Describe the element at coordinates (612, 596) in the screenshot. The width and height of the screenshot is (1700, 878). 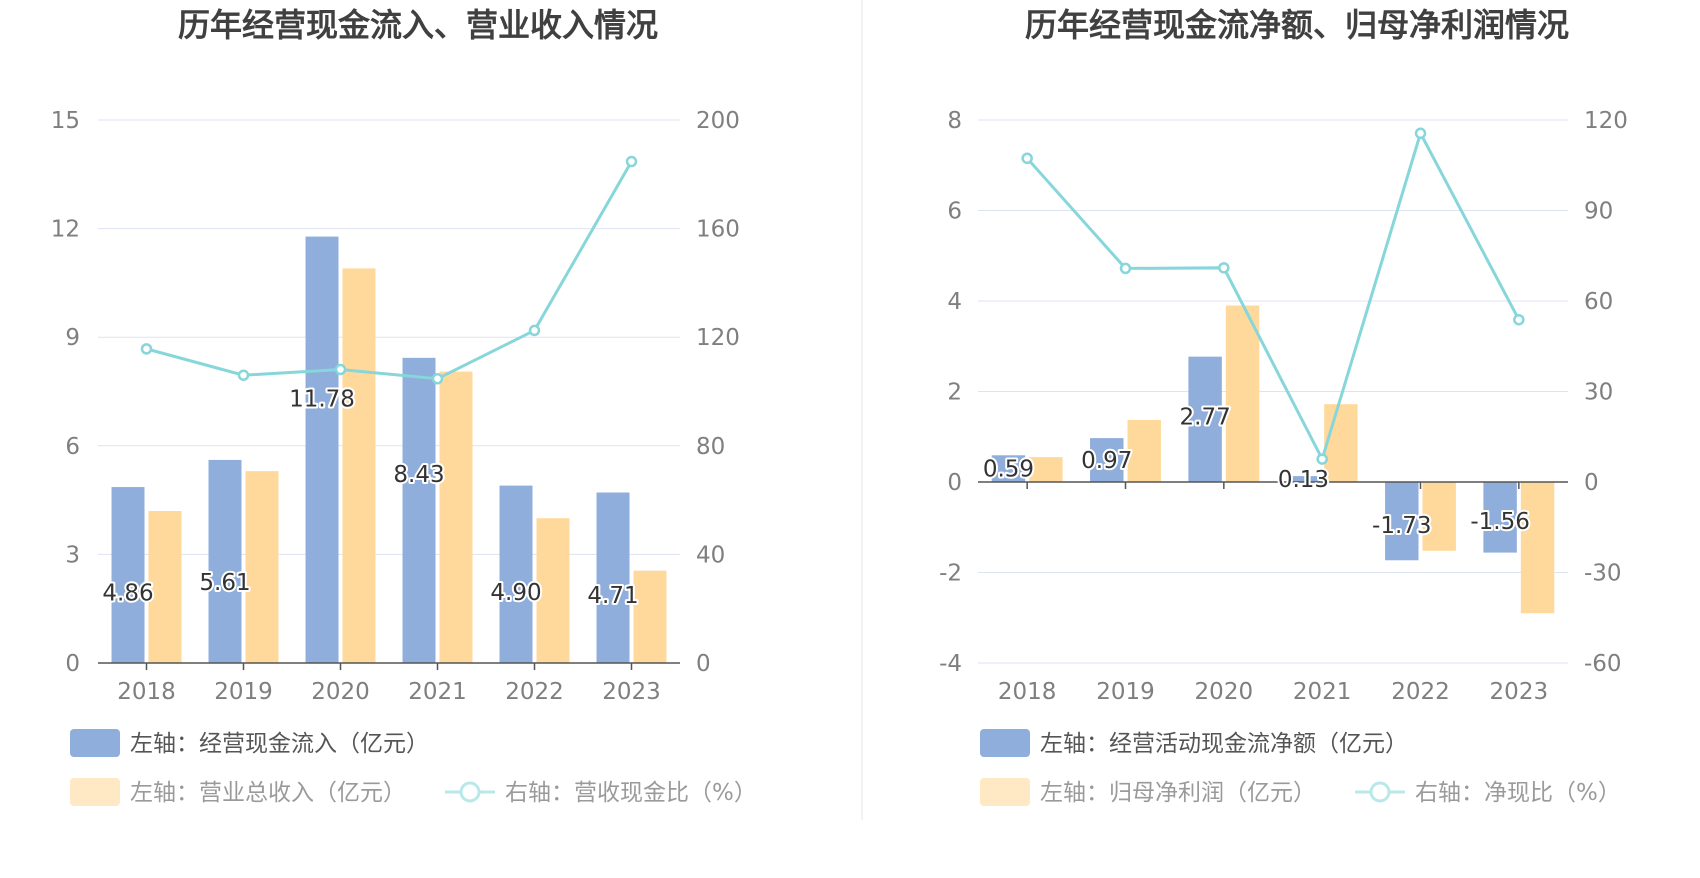
I see `data-label: 4.71` at that location.